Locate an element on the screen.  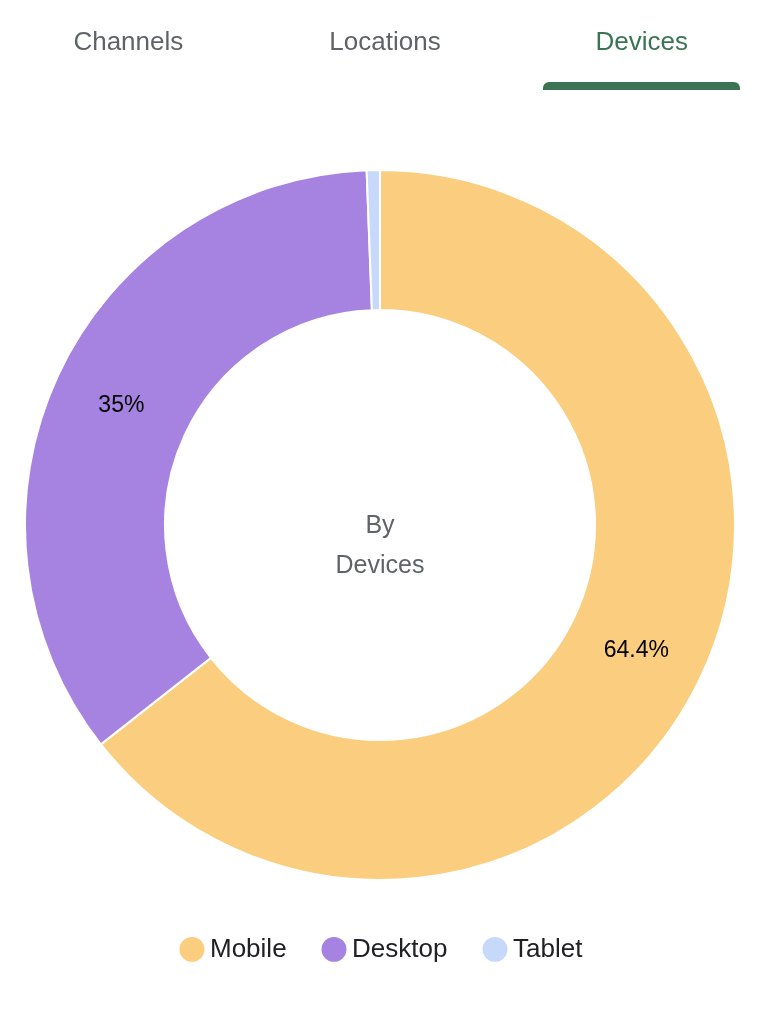
legend-label: Mobile is located at coordinates (248, 948).